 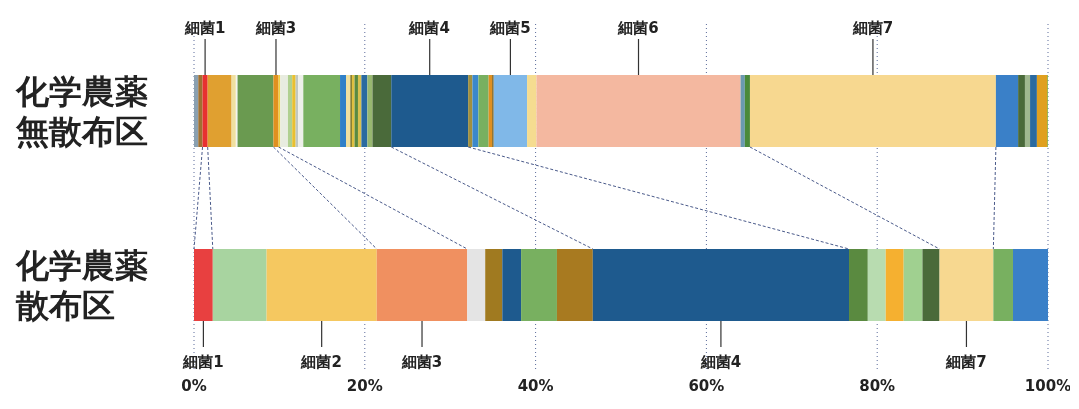 I want to click on text: 細菌5, so click(x=510, y=28).